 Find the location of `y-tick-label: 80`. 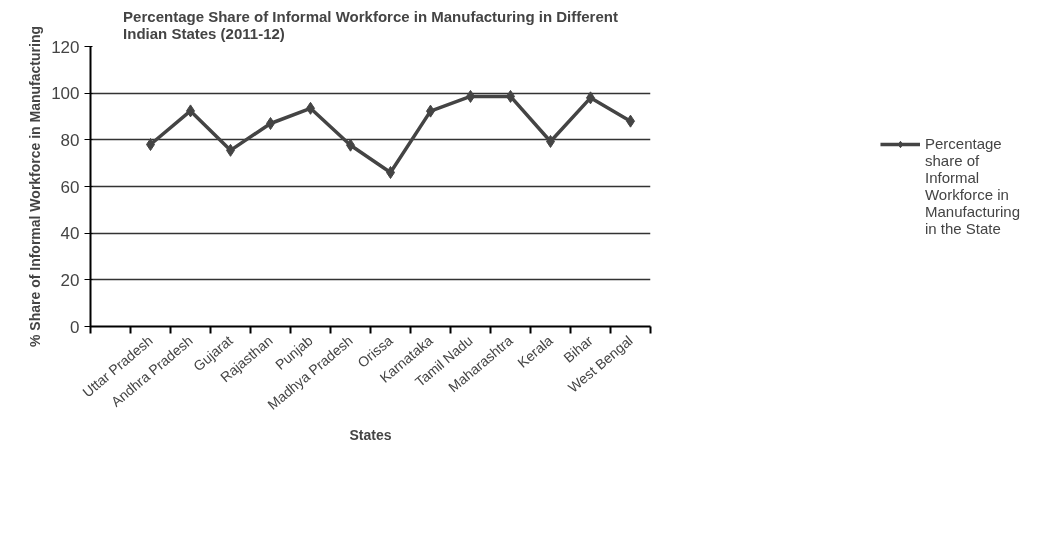

y-tick-label: 80 is located at coordinates (70, 140).